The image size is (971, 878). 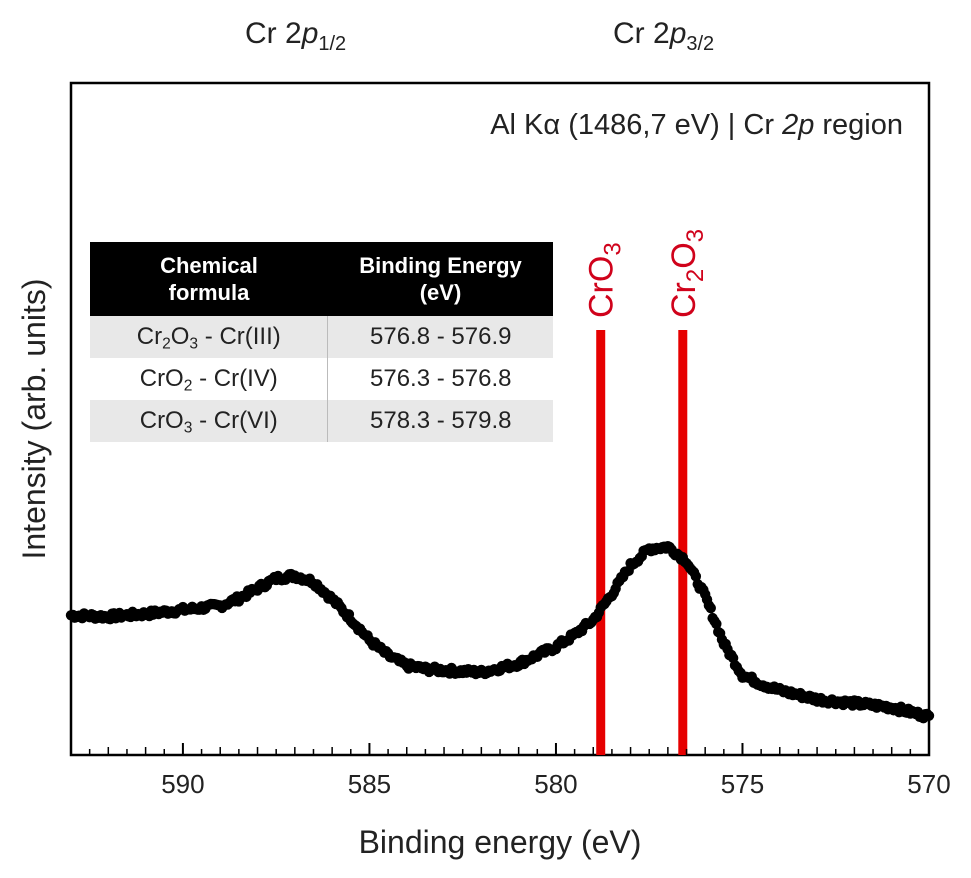 I want to click on row-formula: CrO2 - Cr(IV), so click(x=209, y=379).